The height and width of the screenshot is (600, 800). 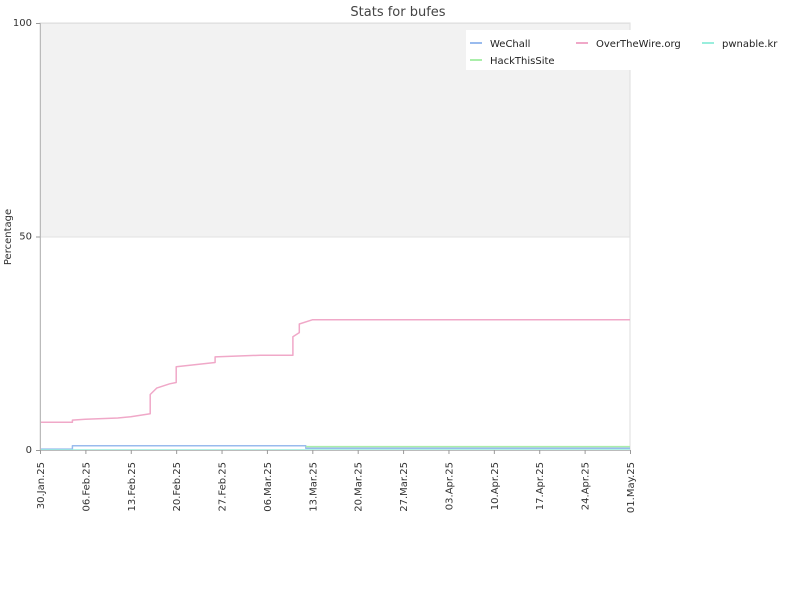 I want to click on x-tick-label: 01.May.25, so click(x=631, y=487).